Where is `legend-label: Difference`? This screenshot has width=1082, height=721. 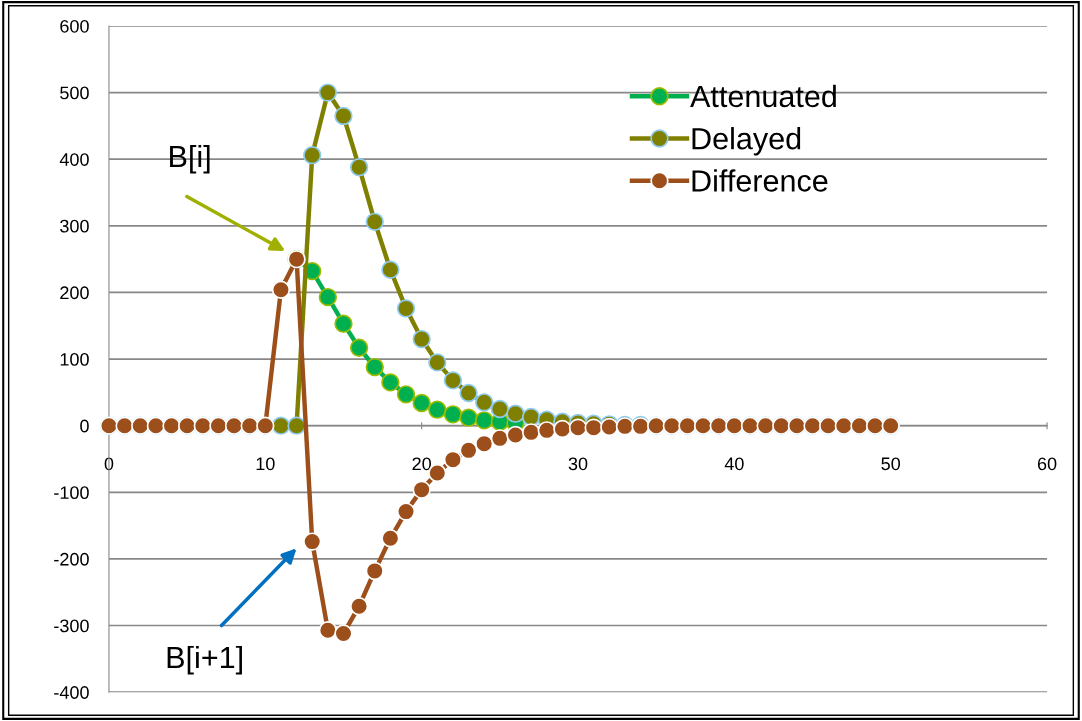 legend-label: Difference is located at coordinates (760, 180).